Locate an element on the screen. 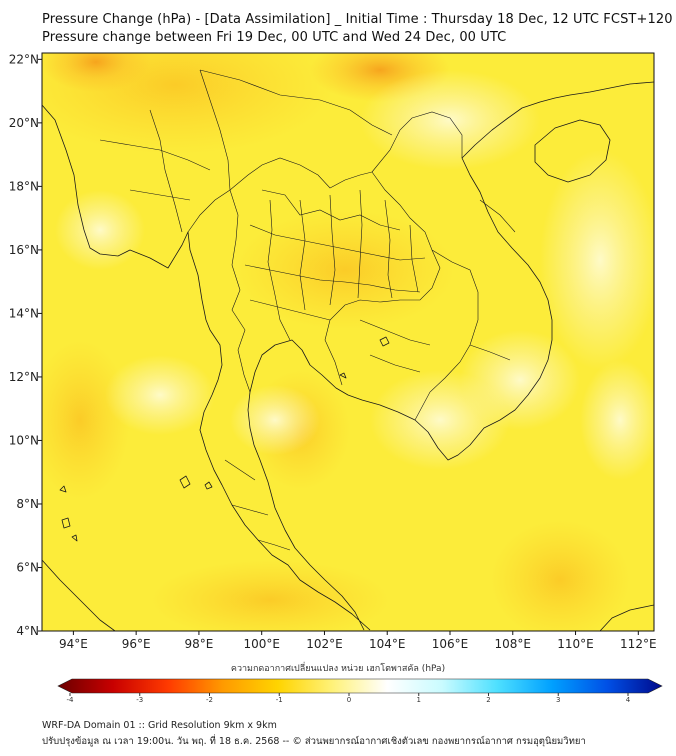 The image size is (676, 756). colorbar-tick-label: -2 is located at coordinates (209, 700).